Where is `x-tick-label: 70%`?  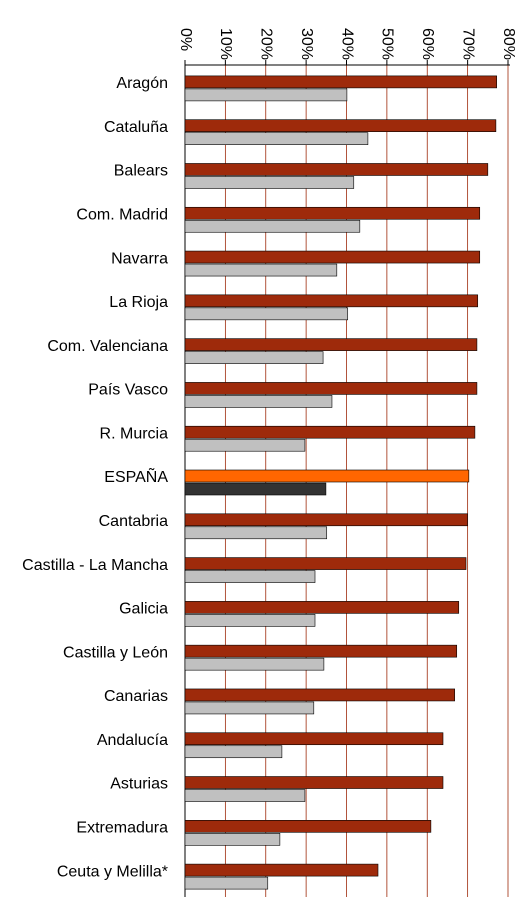 x-tick-label: 70% is located at coordinates (467, 44).